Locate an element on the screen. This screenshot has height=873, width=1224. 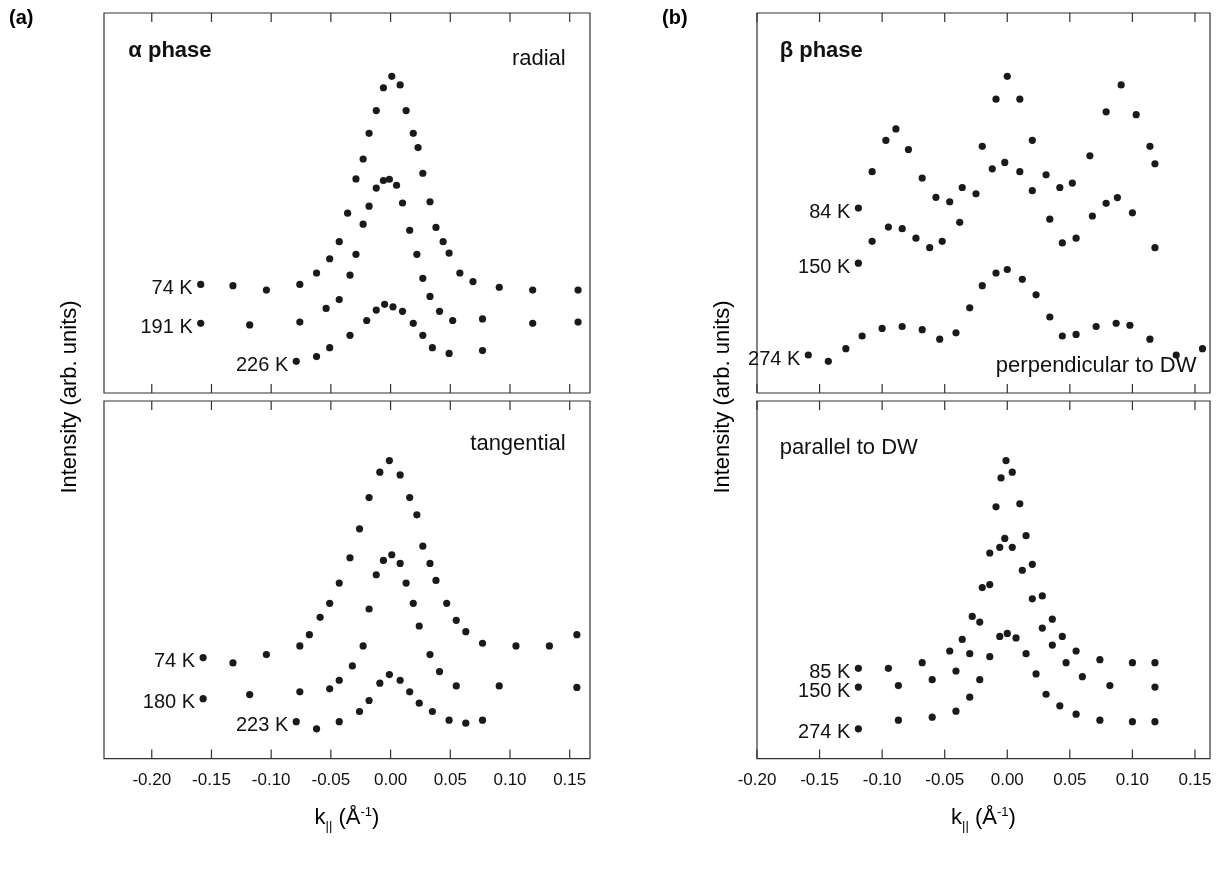
chart-title: (b) is located at coordinates (675, 17).